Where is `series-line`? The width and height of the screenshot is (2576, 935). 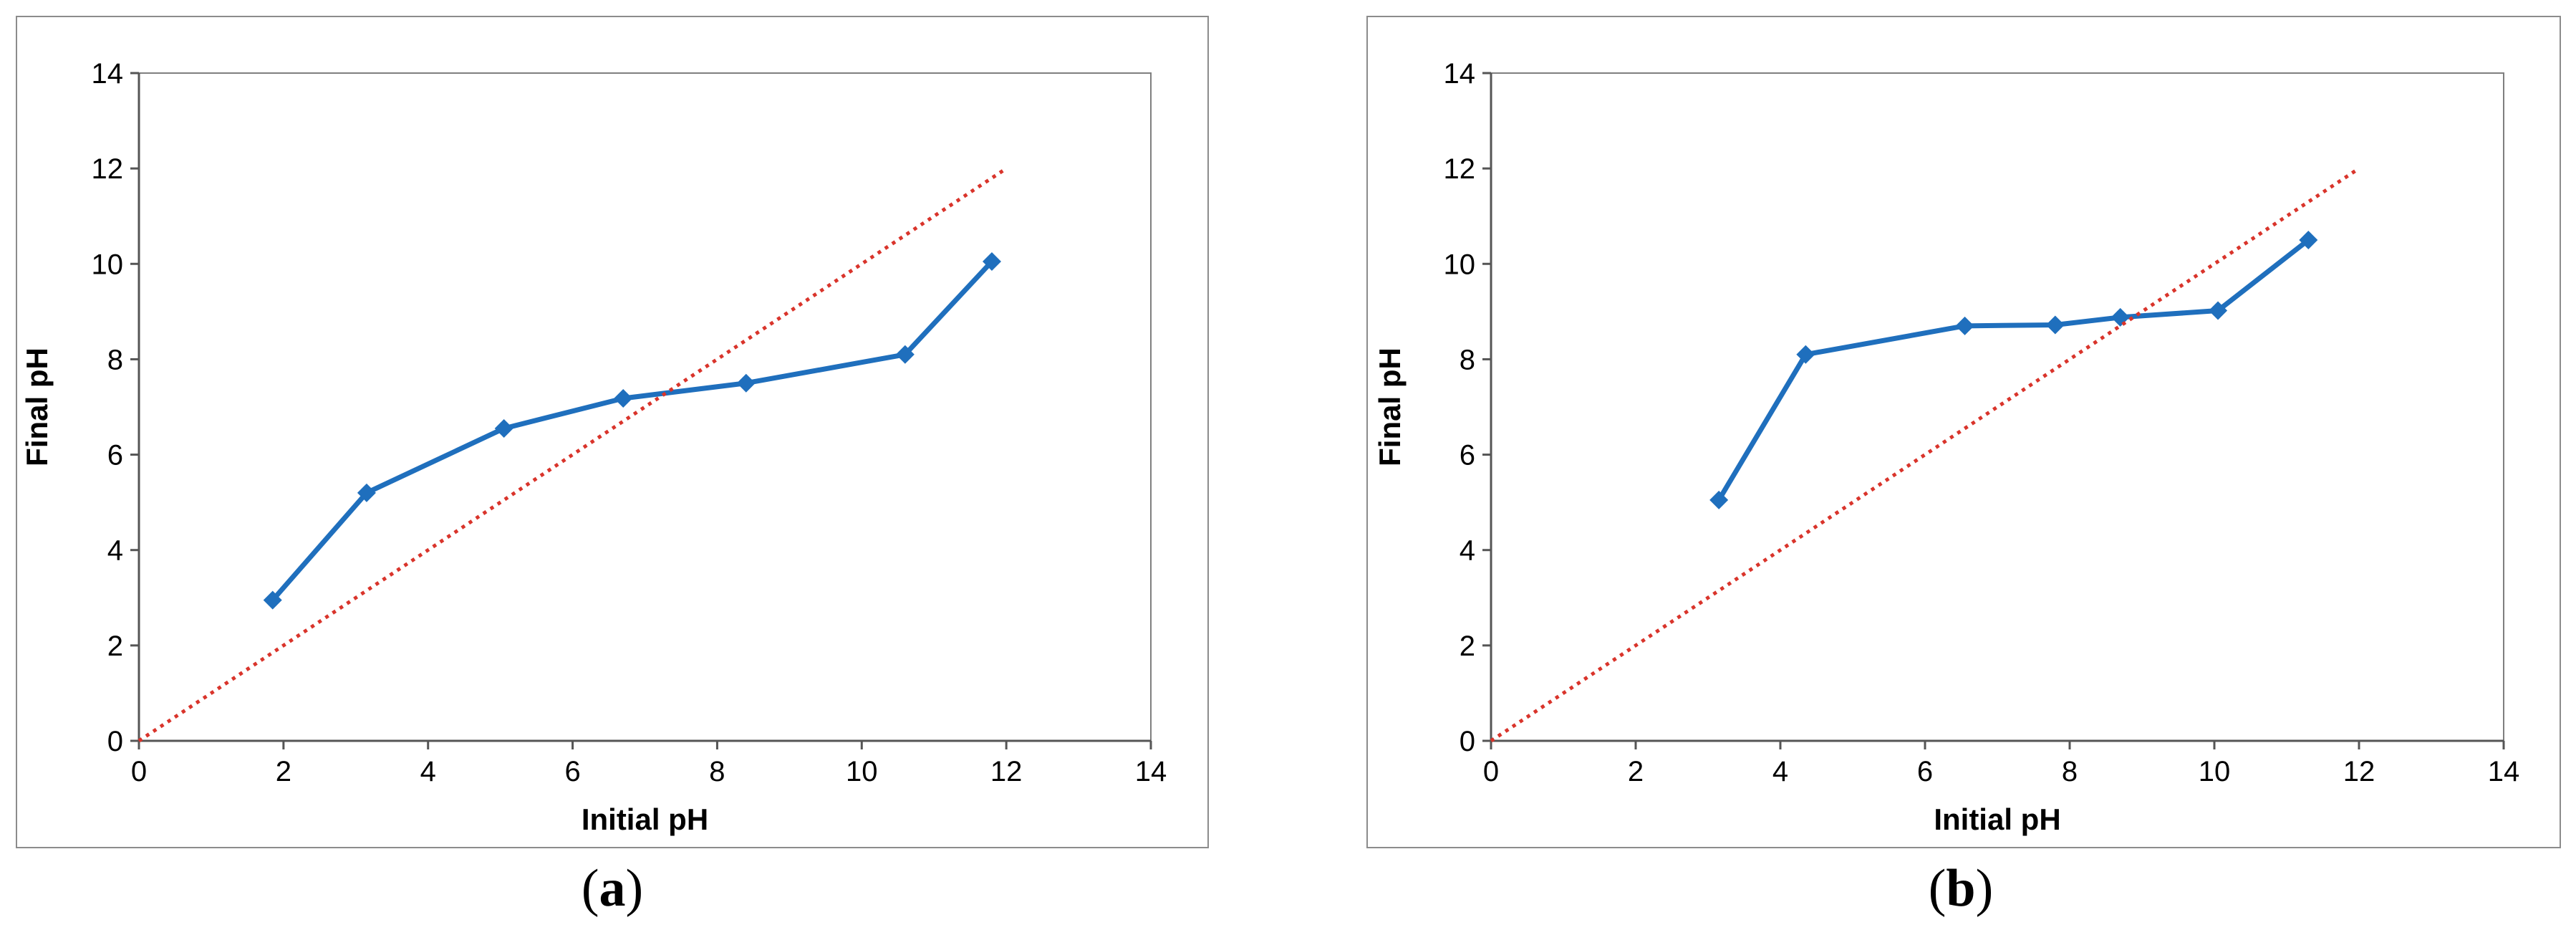 series-line is located at coordinates (2013, 370).